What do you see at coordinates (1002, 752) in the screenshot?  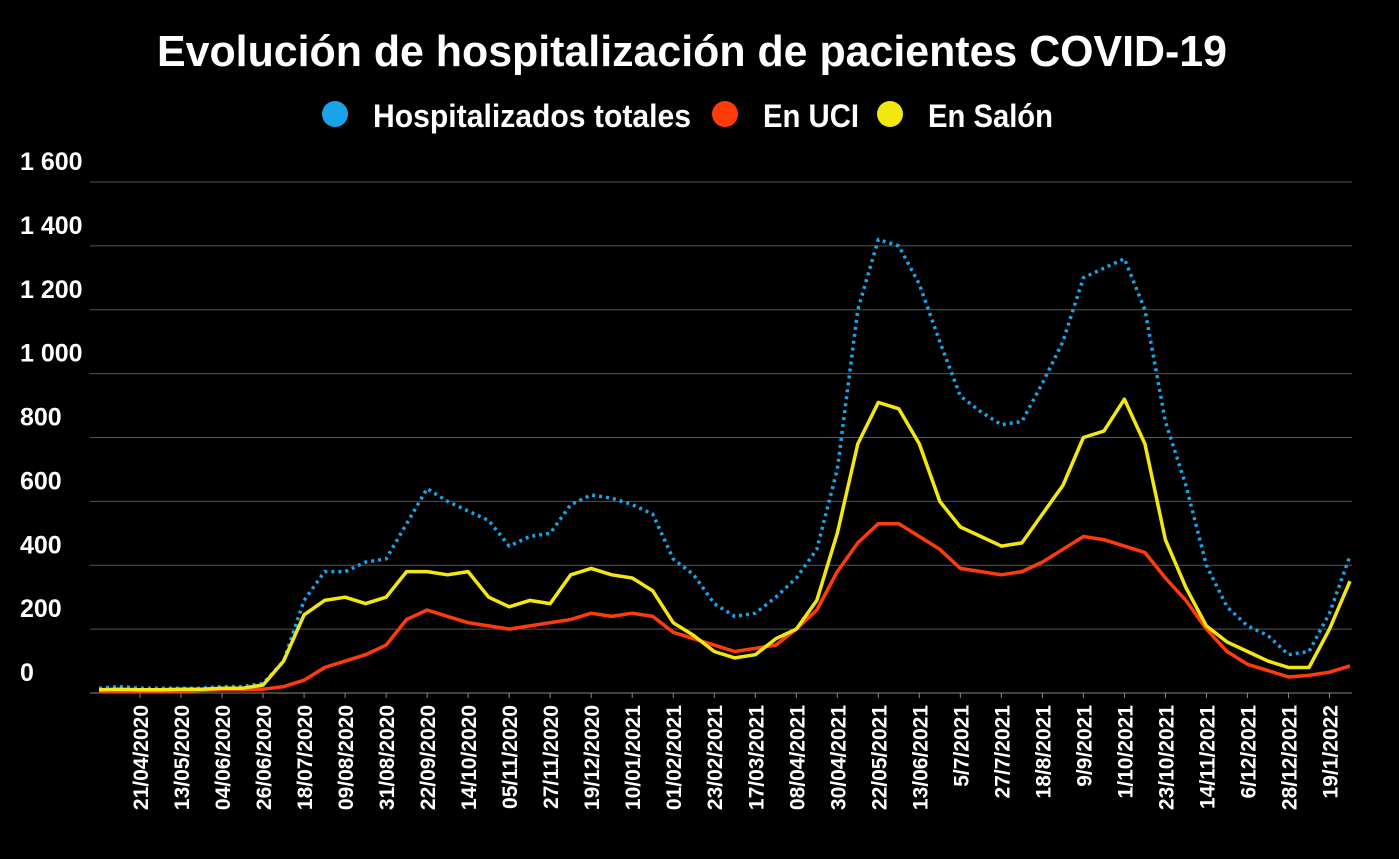 I see `x-tick-label: 27/7/2021` at bounding box center [1002, 752].